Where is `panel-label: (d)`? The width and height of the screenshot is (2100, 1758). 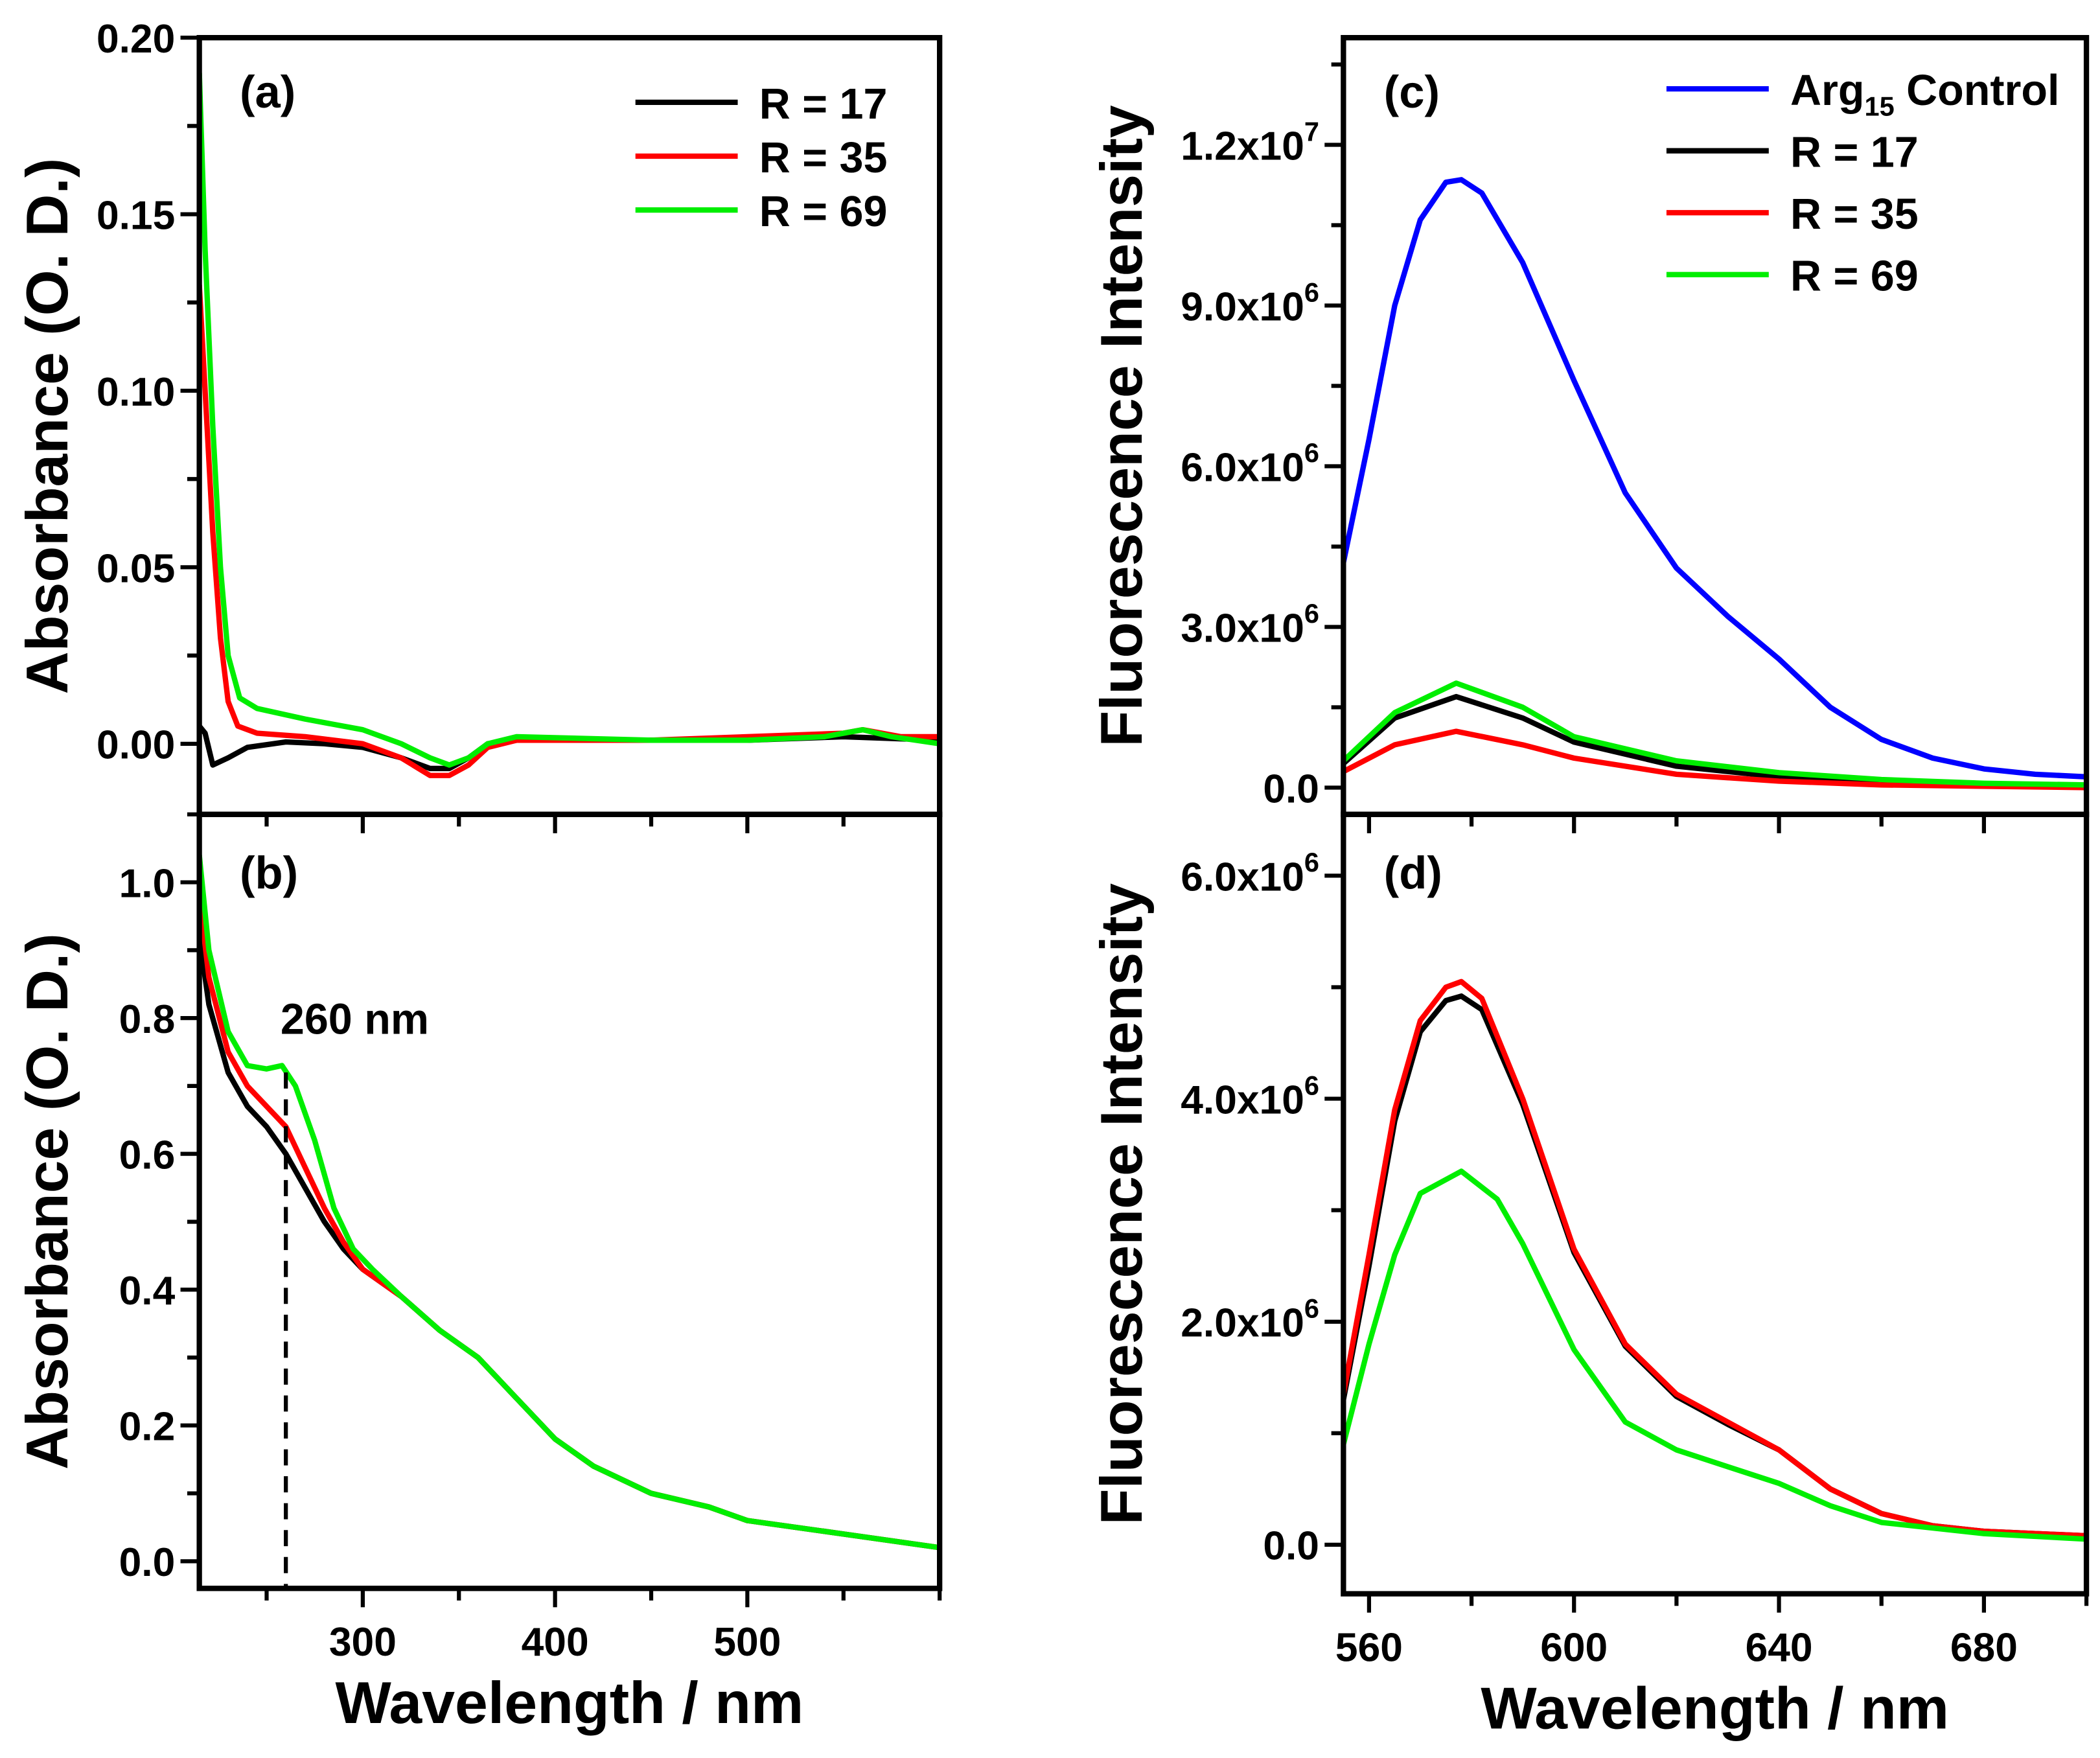 panel-label: (d) is located at coordinates (1413, 872).